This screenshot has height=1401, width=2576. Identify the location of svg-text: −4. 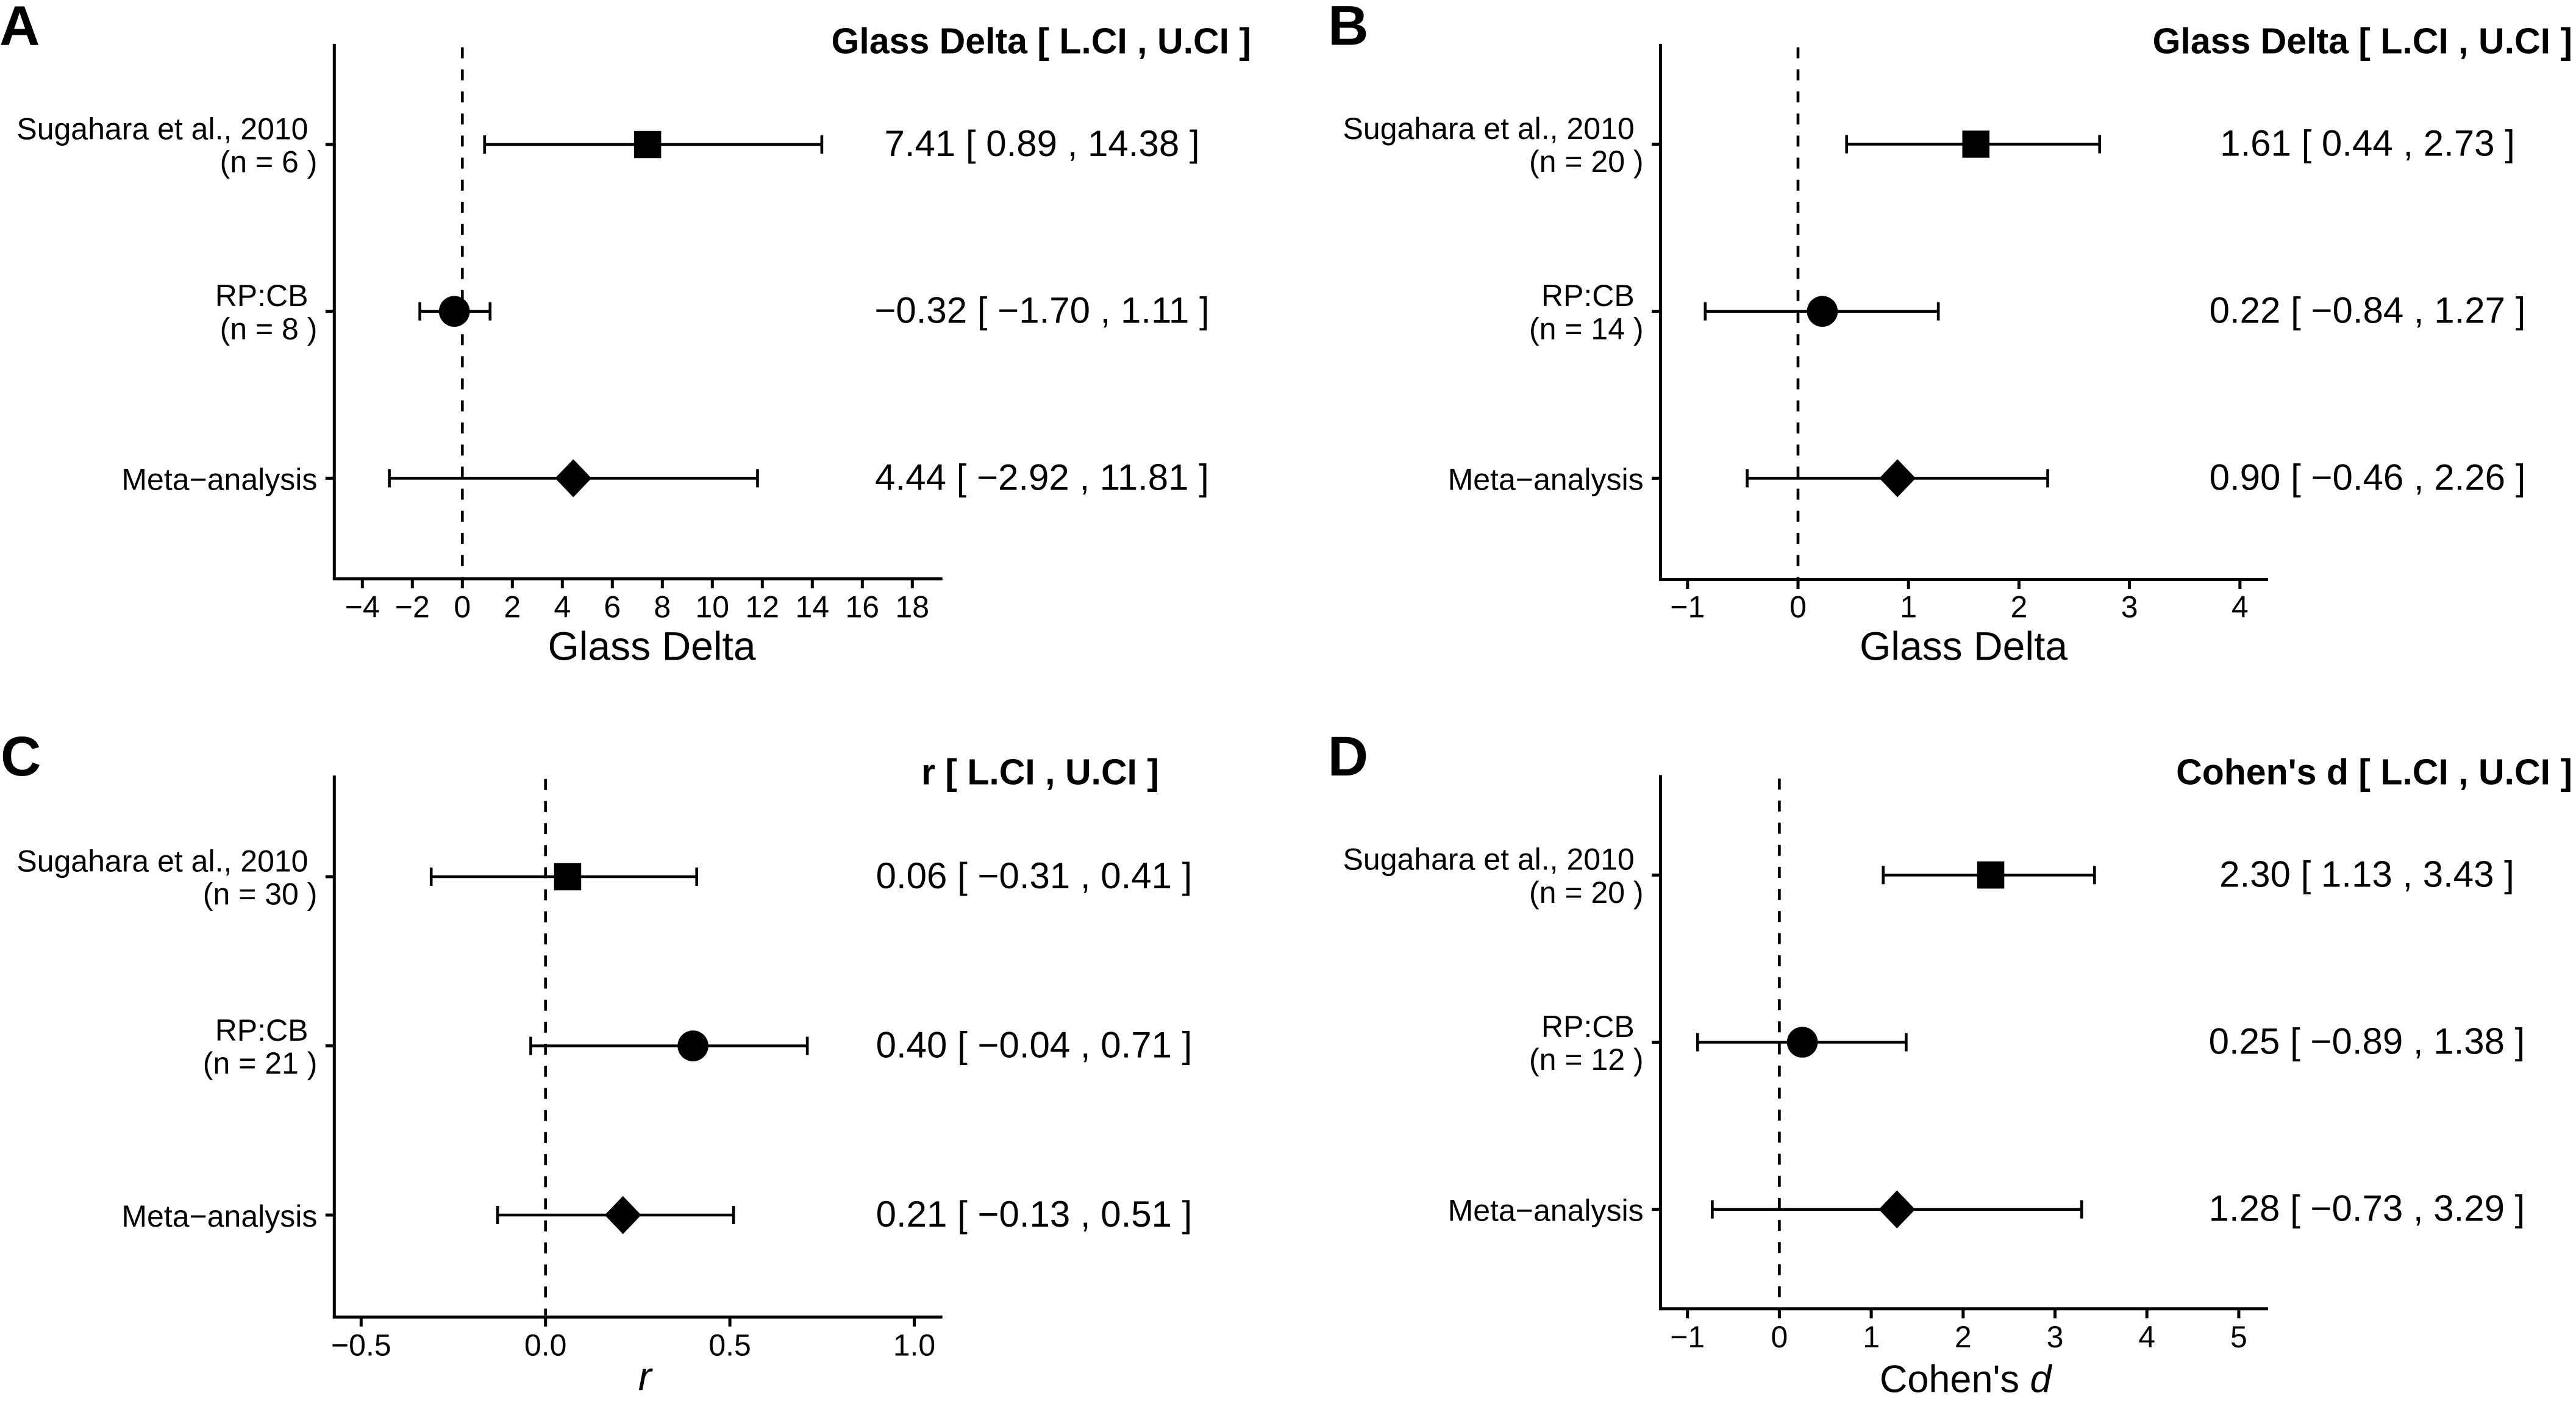
(362, 607).